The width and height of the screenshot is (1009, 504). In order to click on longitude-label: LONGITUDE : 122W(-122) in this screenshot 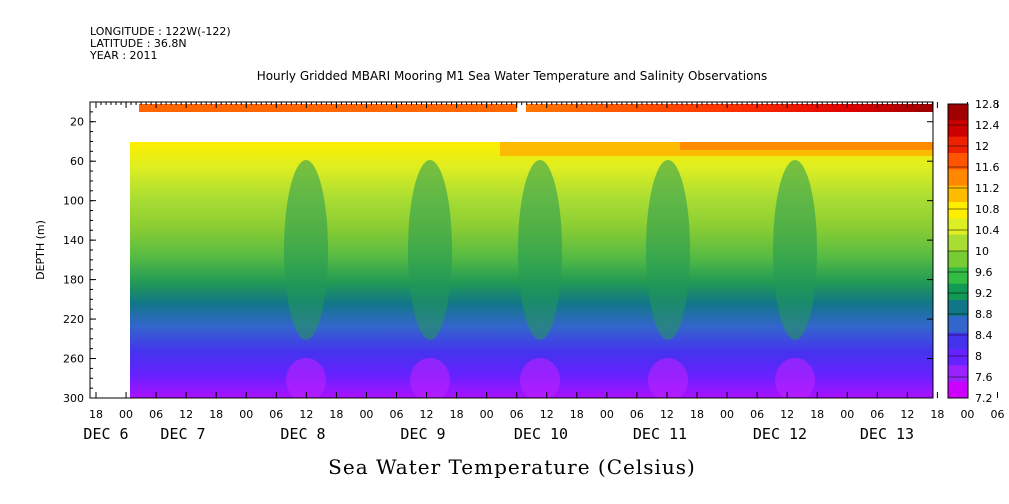, I will do `click(160, 31)`.